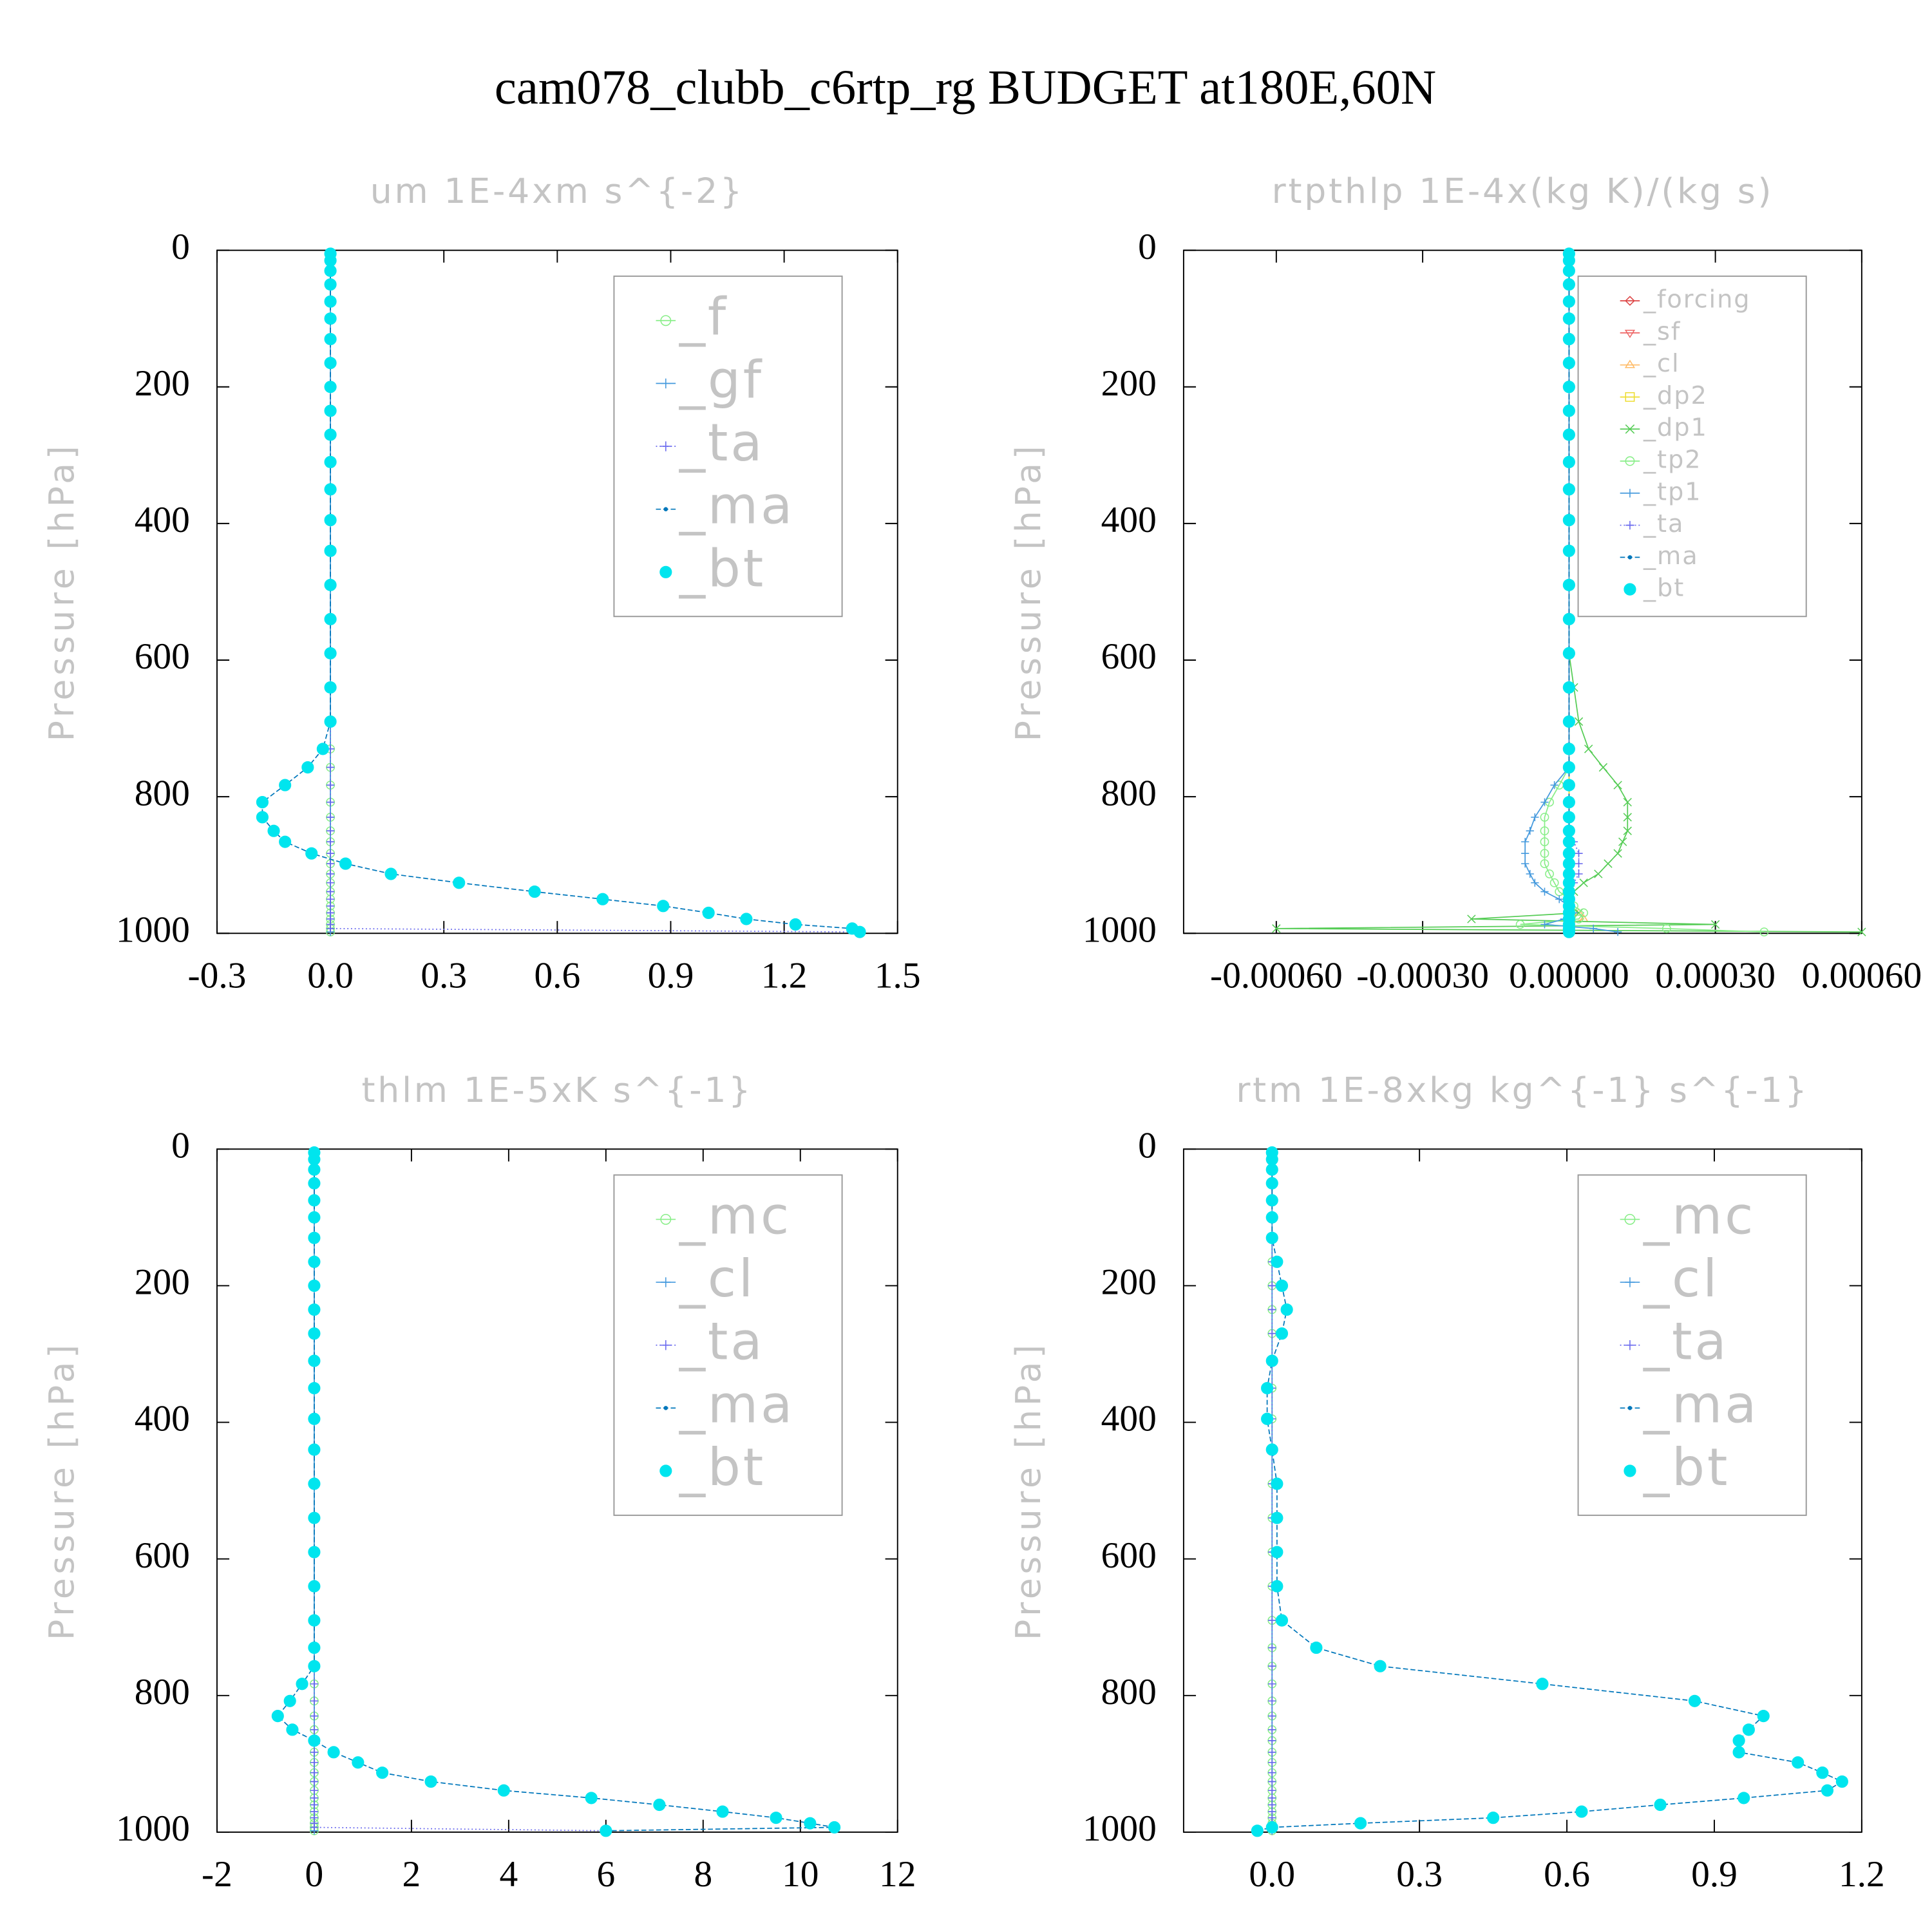 The height and width of the screenshot is (1932, 1932). Describe the element at coordinates (216, 975) in the screenshot. I see `x-tick-label: -0.3` at that location.